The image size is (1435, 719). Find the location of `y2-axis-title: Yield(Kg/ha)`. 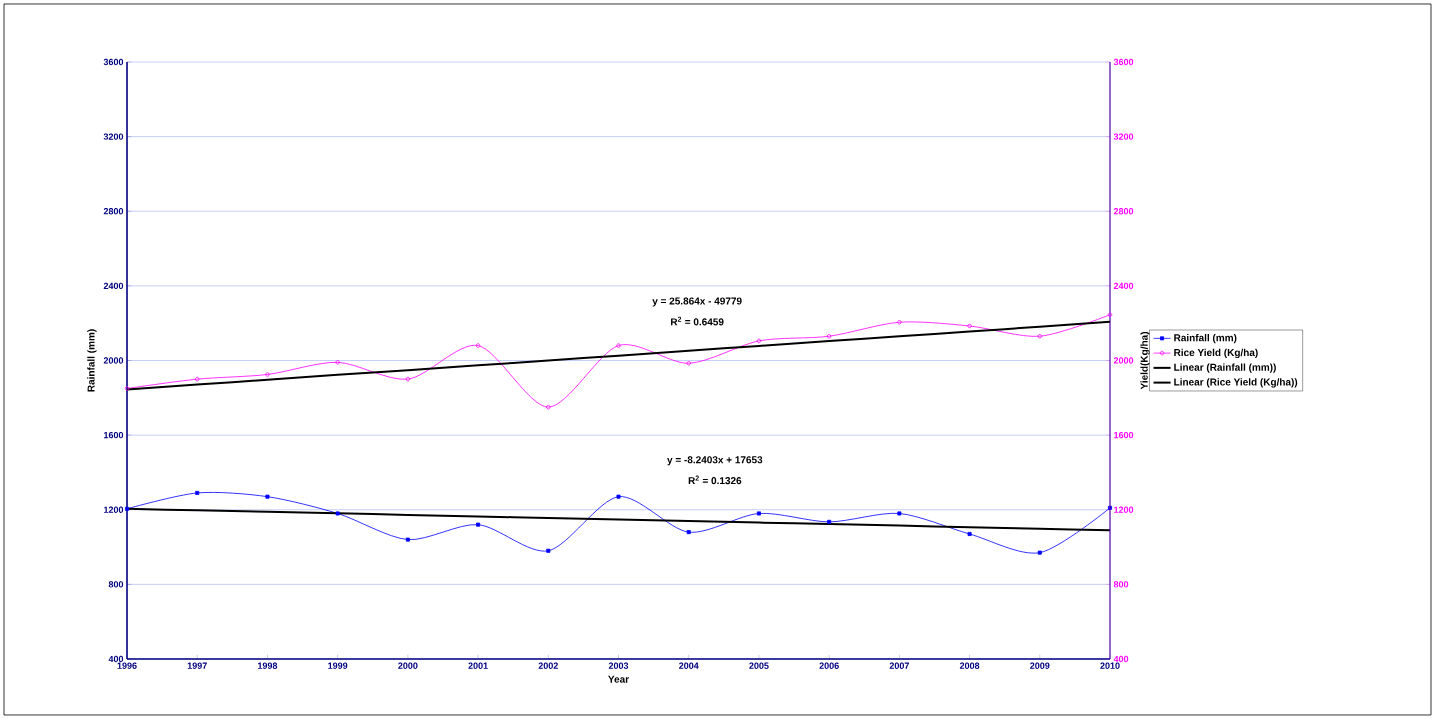

y2-axis-title: Yield(Kg/ha) is located at coordinates (1145, 360).